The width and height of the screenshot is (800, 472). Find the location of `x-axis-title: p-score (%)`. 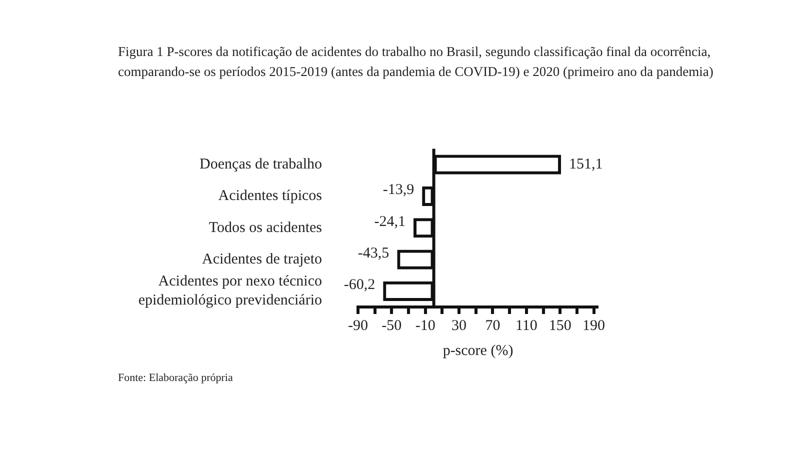

x-axis-title: p-score (%) is located at coordinates (478, 350).